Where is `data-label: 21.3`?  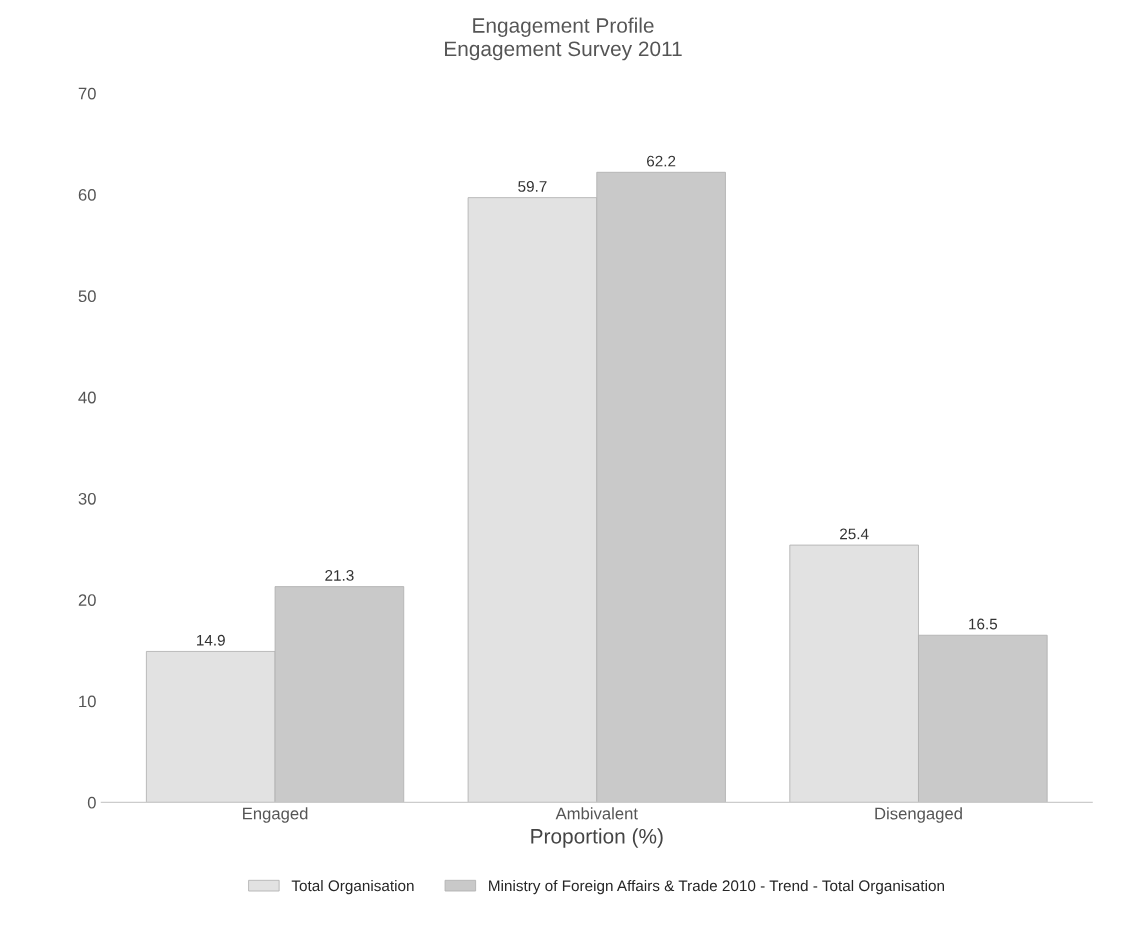 data-label: 21.3 is located at coordinates (339, 575).